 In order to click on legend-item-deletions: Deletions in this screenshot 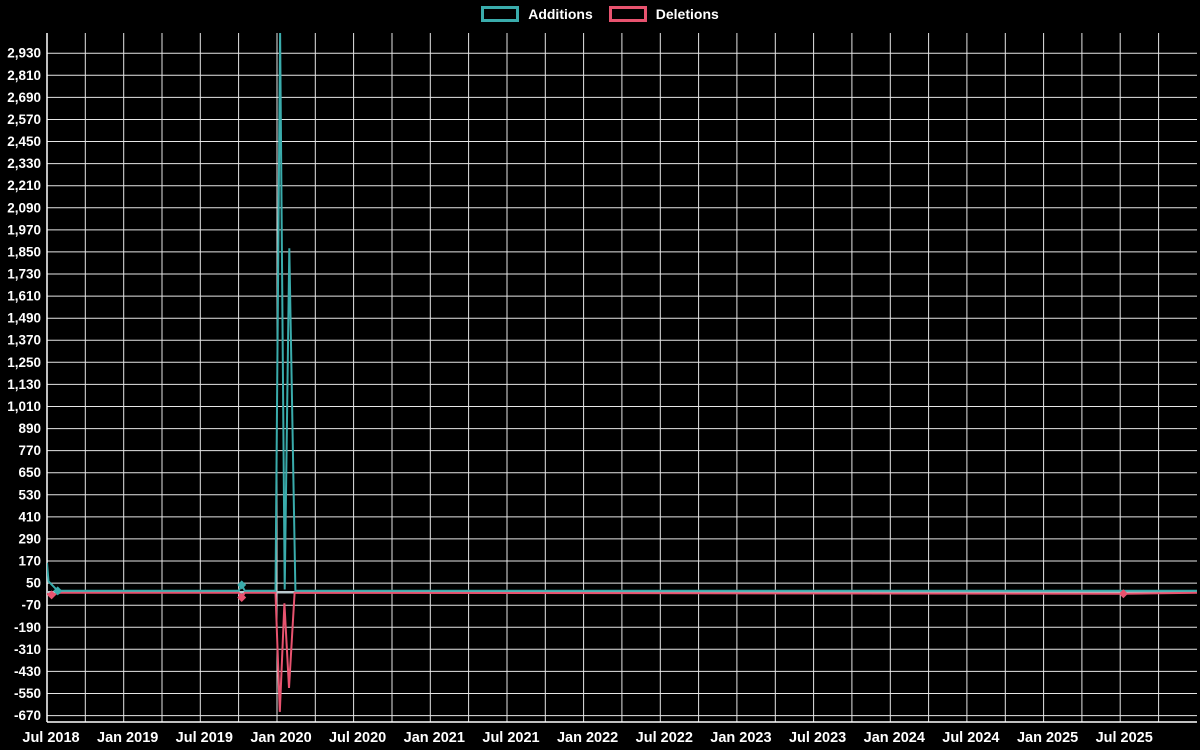, I will do `click(663, 14)`.